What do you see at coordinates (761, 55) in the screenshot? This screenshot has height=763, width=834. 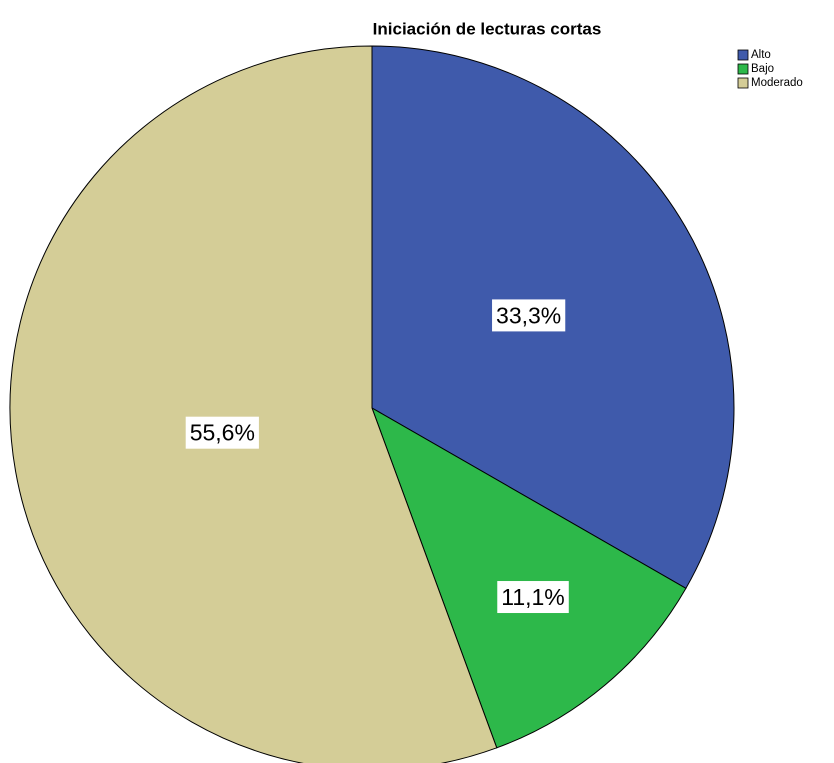 I see `legend-label: Alto` at bounding box center [761, 55].